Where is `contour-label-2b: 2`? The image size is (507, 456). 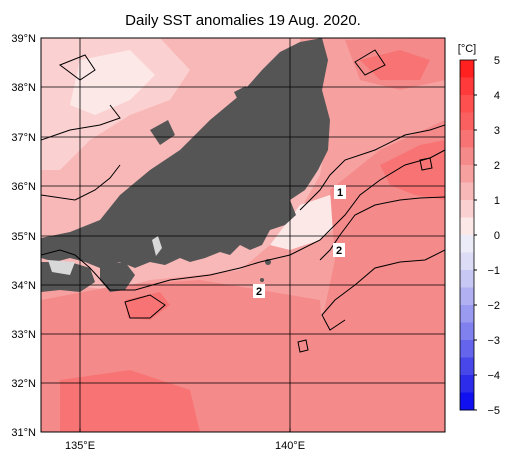
contour-label-2b: 2 is located at coordinates (259, 291).